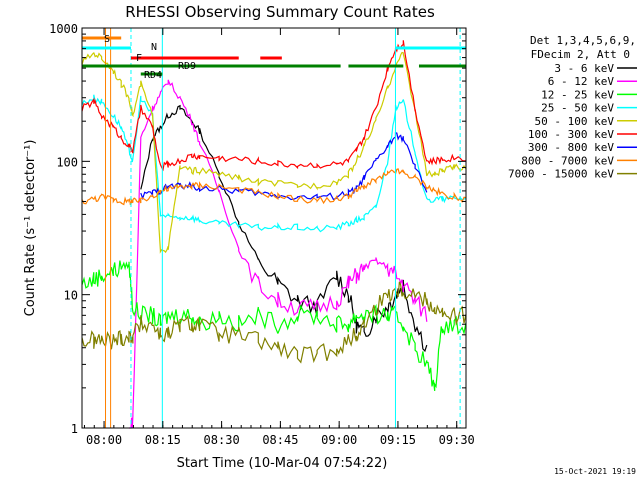  I want to click on y-tick-label-3: 1000, so click(63, 29).